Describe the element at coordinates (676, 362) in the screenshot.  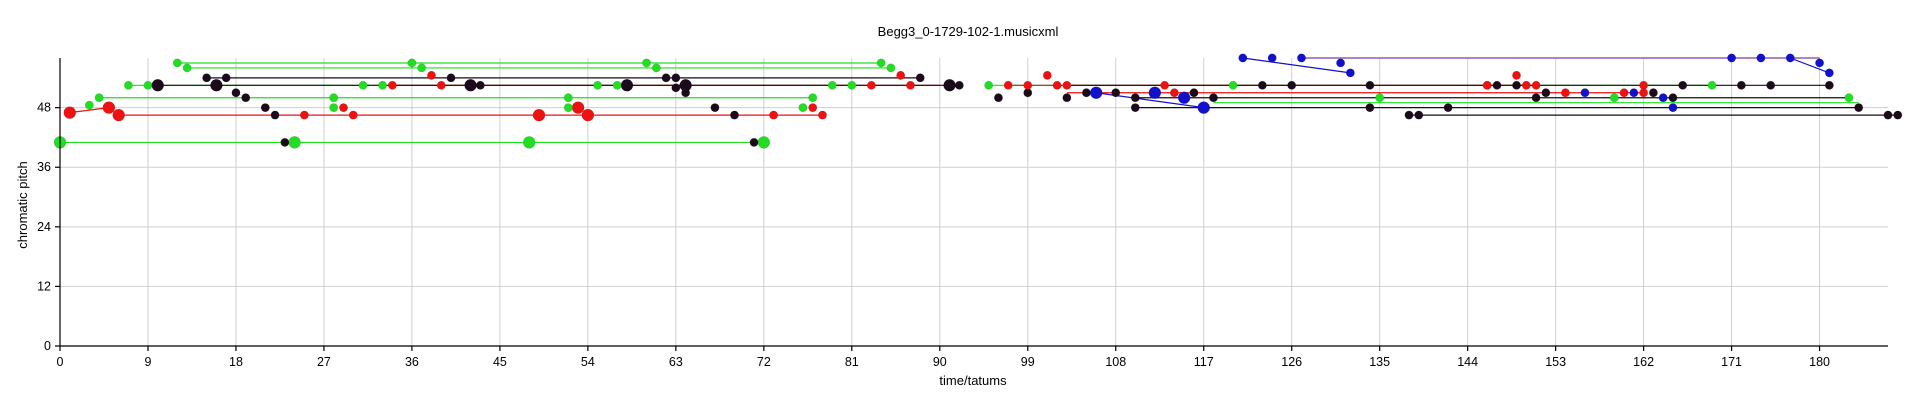
I see `x-tick-label: 63` at that location.